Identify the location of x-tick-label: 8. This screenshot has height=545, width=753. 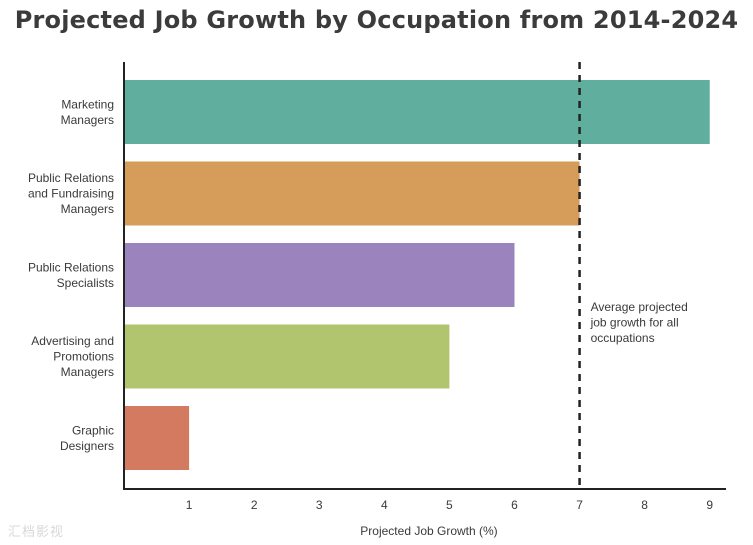
(644, 505).